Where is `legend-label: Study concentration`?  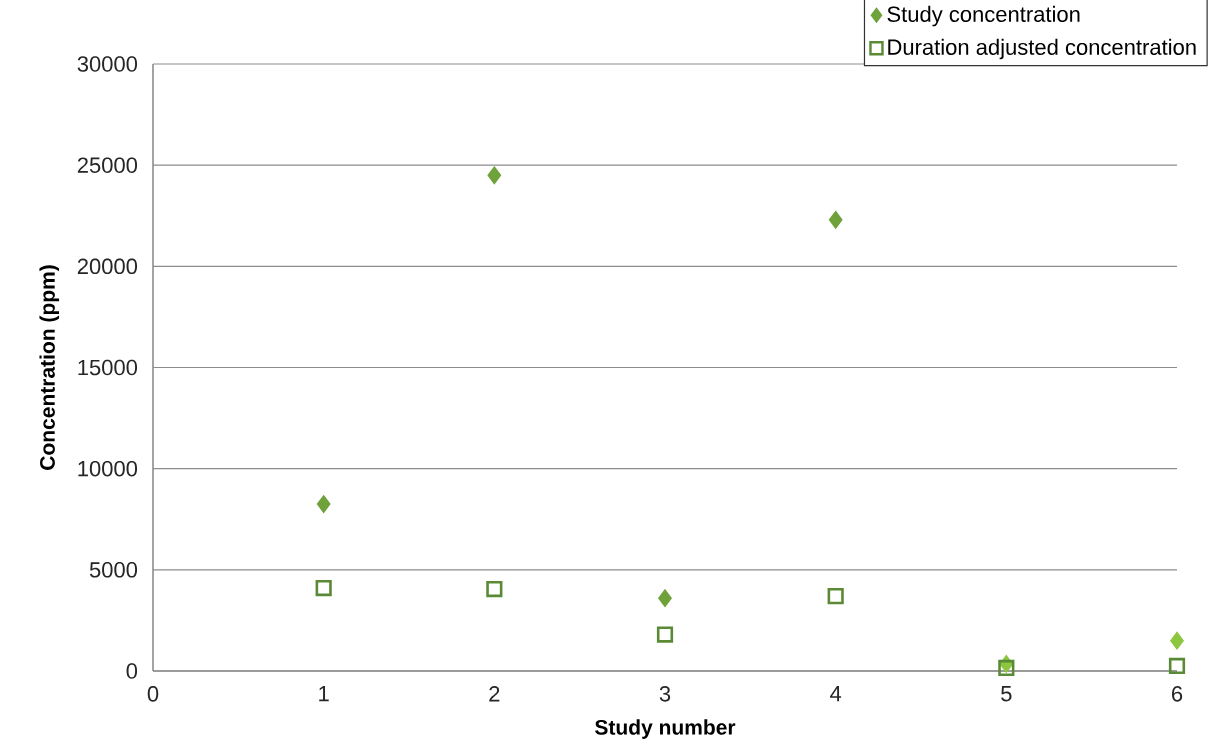
legend-label: Study concentration is located at coordinates (983, 16).